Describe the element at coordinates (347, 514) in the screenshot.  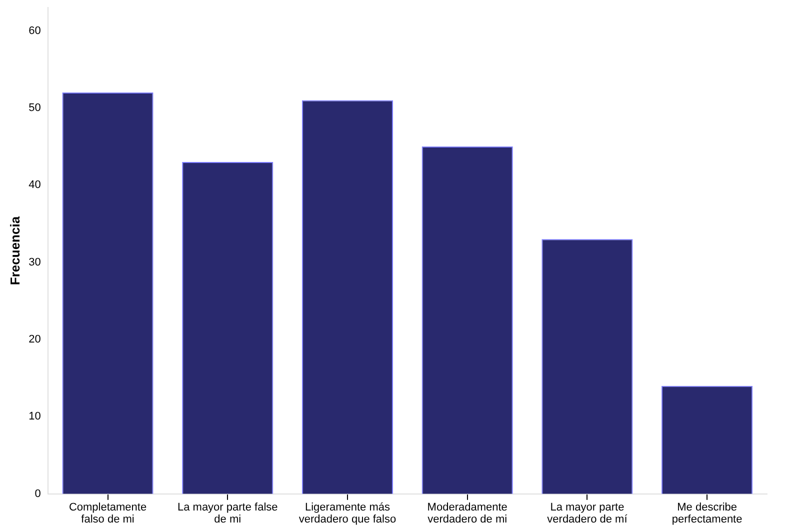
I see `x-tick-label: Ligeramente más verdadero que falso` at that location.